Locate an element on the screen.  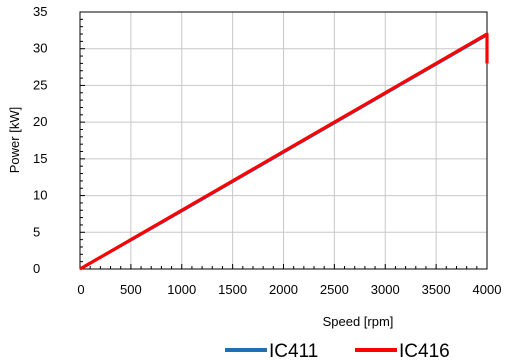
y-axis-label: Power [kW] is located at coordinates (14, 140).